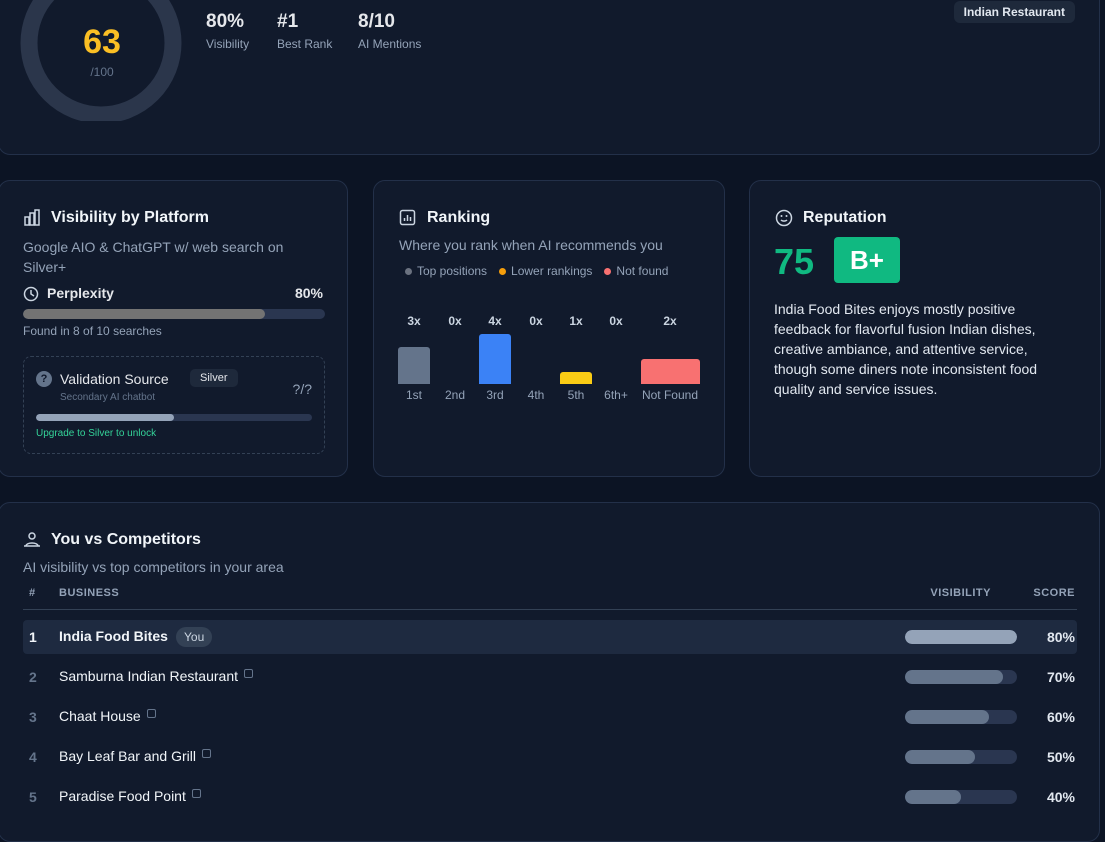 The image size is (1105, 842). I want to click on card-title: You vs Competitors, so click(126, 539).